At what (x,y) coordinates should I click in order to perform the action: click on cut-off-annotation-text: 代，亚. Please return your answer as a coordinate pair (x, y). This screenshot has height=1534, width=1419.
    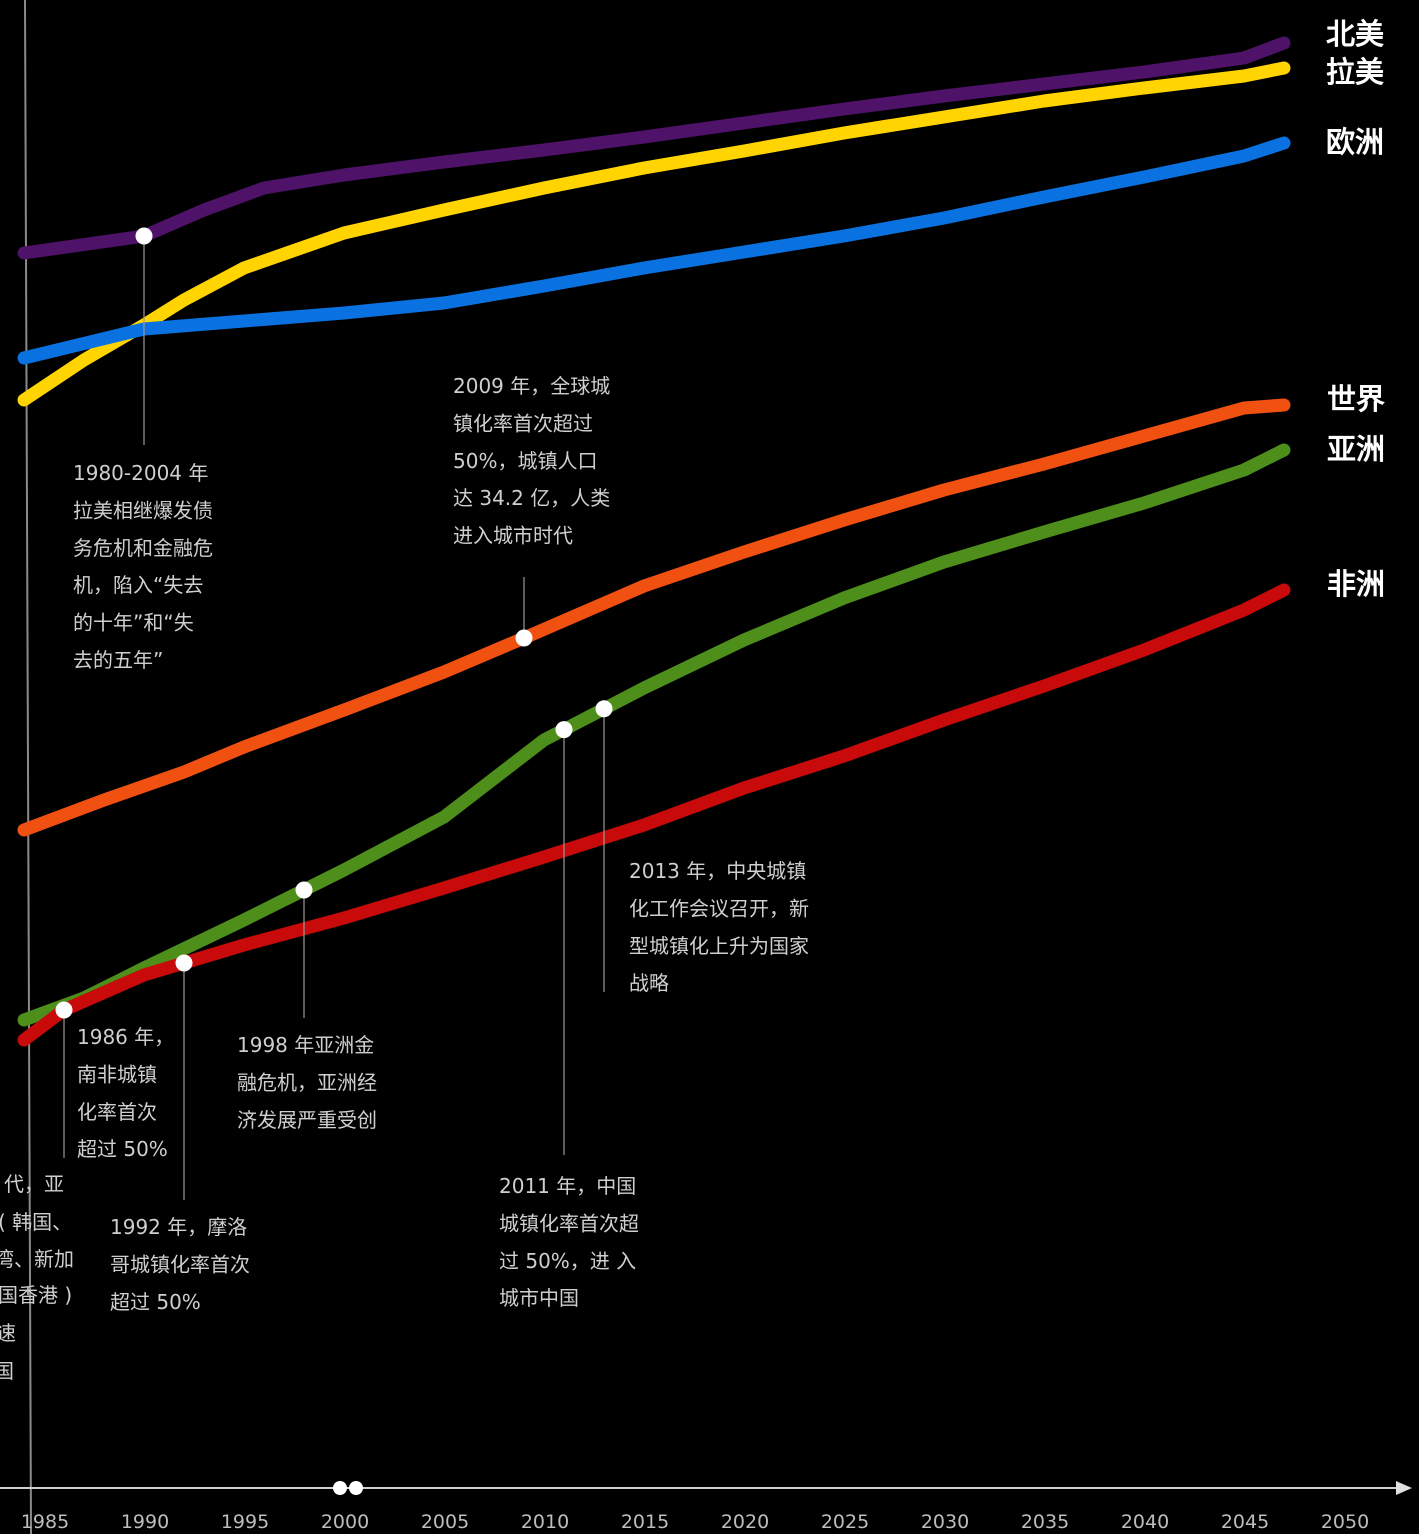
    Looking at the image, I should click on (34, 1184).